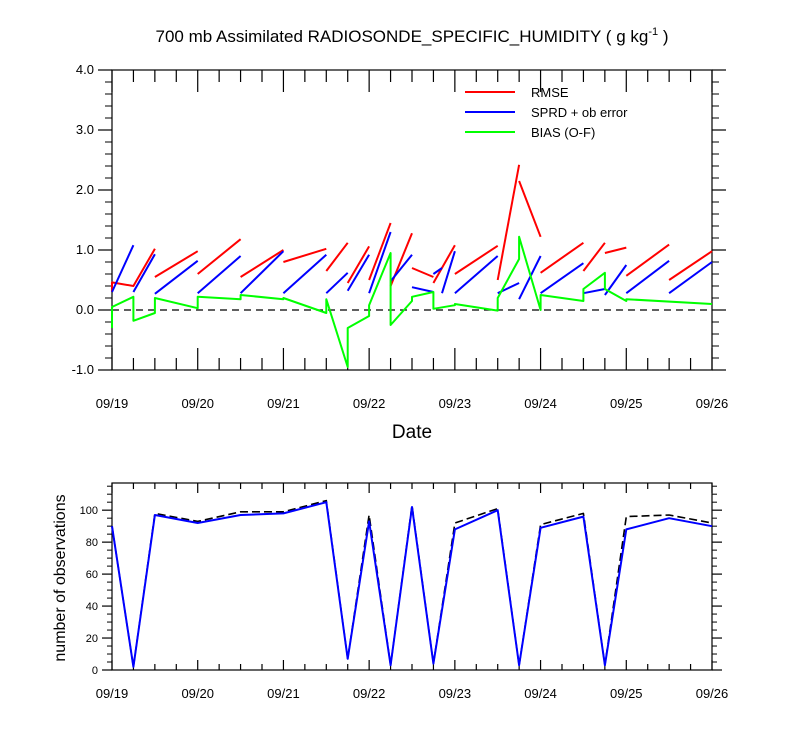 The height and width of the screenshot is (750, 800). I want to click on bottom-x-tick-label: 09/20, so click(197, 693).